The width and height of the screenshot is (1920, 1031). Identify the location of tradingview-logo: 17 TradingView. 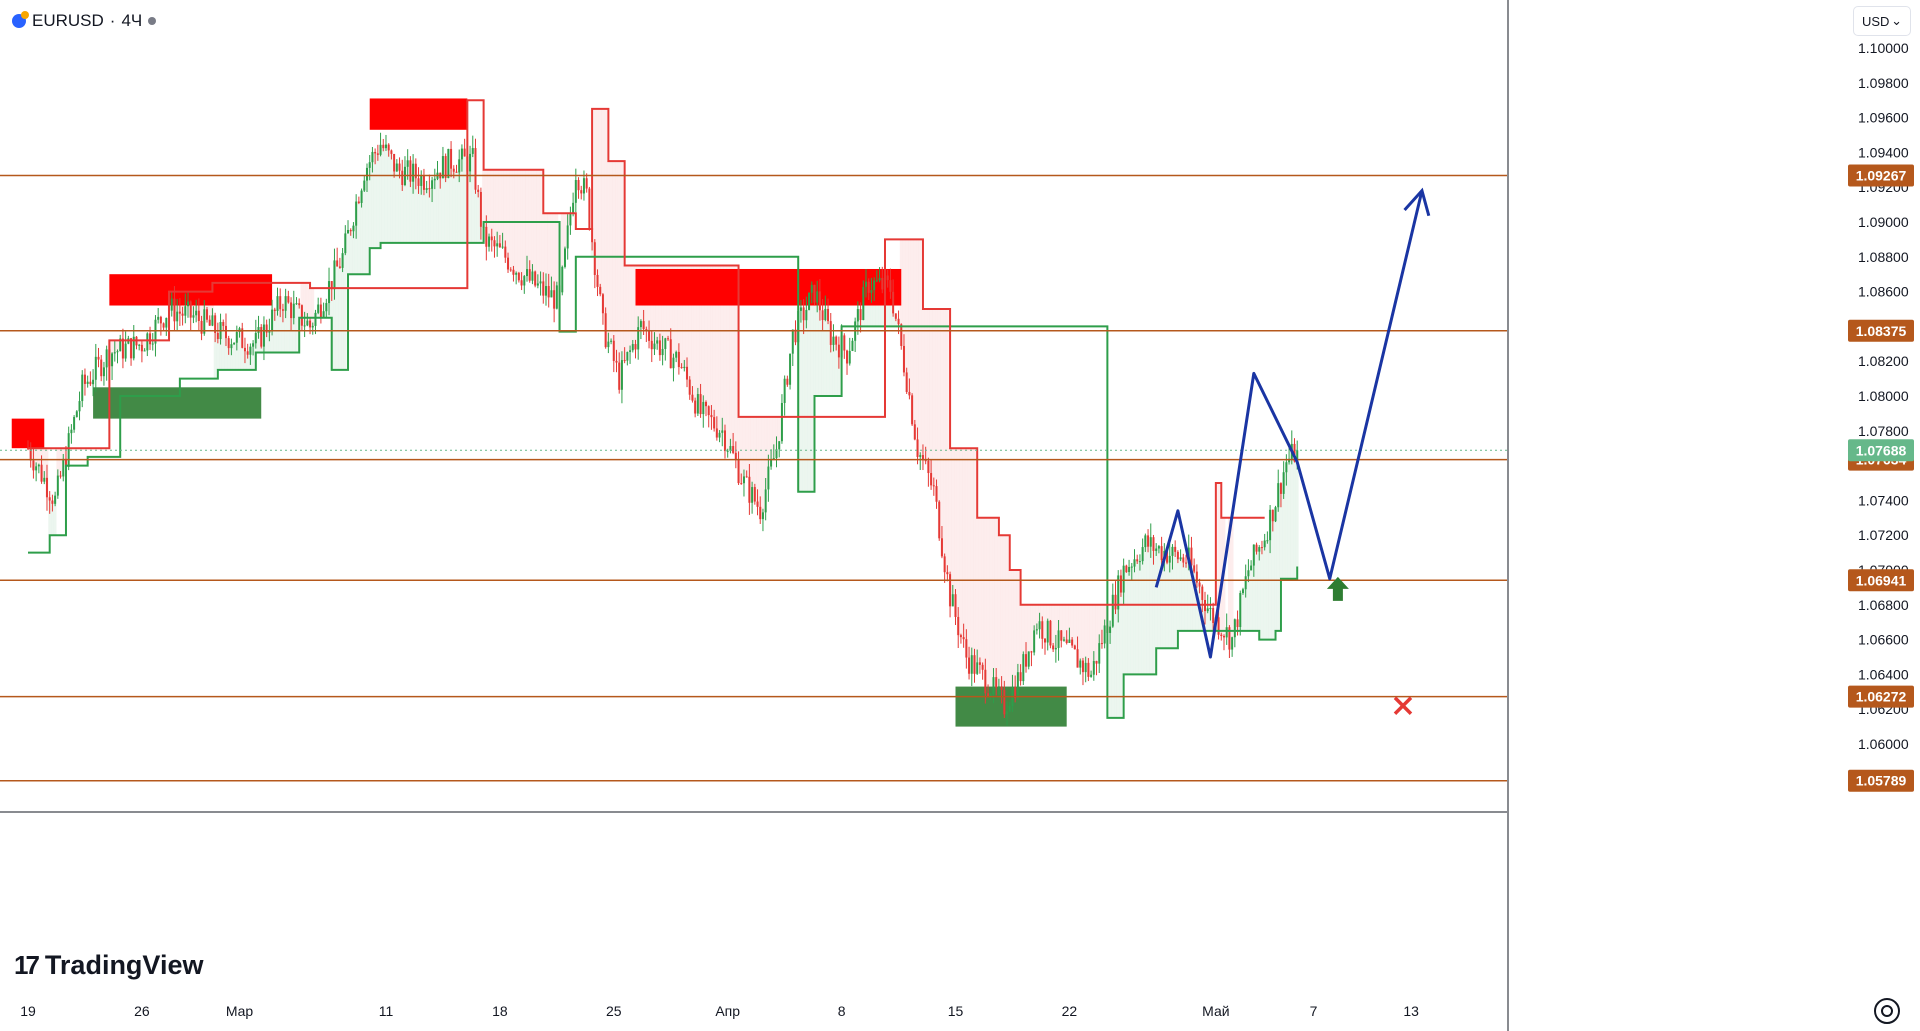
(108, 965).